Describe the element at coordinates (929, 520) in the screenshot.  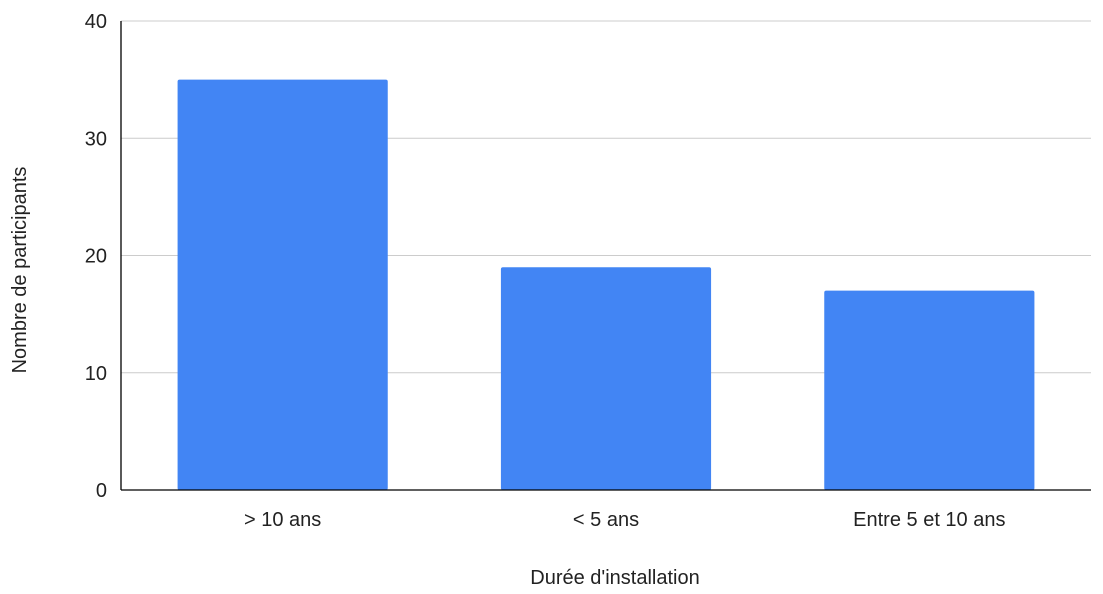
I see `x-tick-label: Entre 5 et 10 ans` at that location.